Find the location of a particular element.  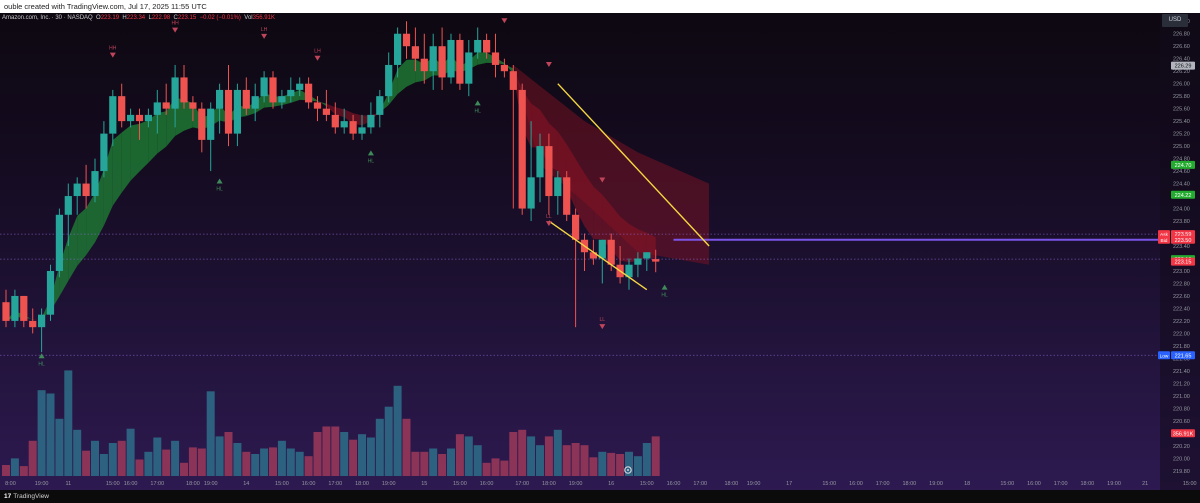

price-tick-label: 226.60 is located at coordinates (1181, 47).